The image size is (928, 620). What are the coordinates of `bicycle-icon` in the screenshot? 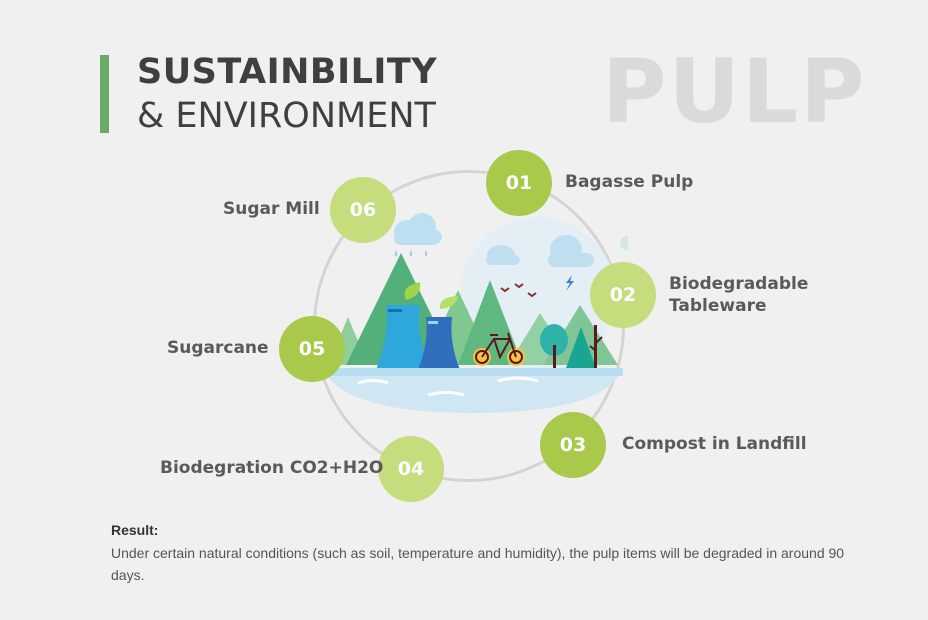 It's located at (499, 349).